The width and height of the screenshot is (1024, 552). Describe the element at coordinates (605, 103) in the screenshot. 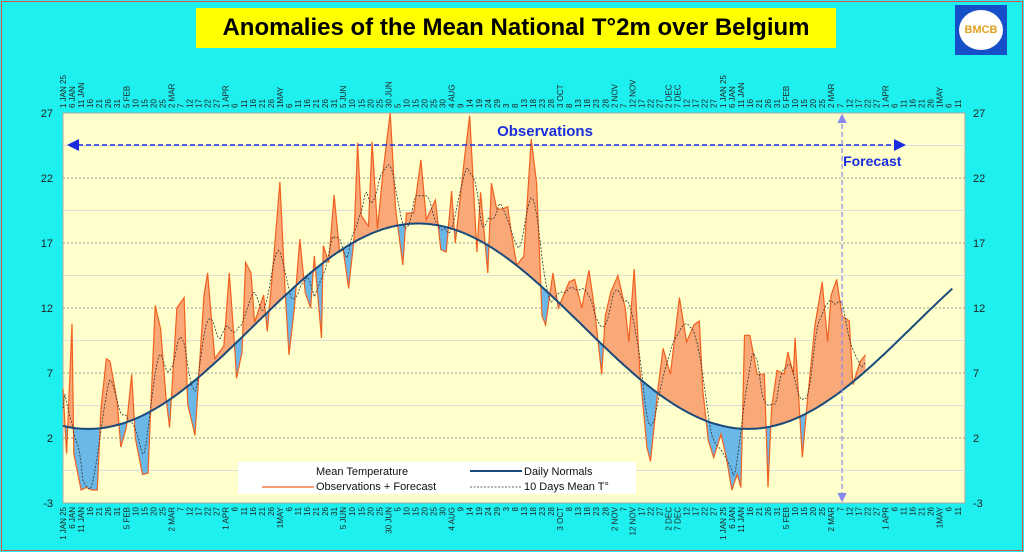

I see `x-tick-label-top: 28` at that location.